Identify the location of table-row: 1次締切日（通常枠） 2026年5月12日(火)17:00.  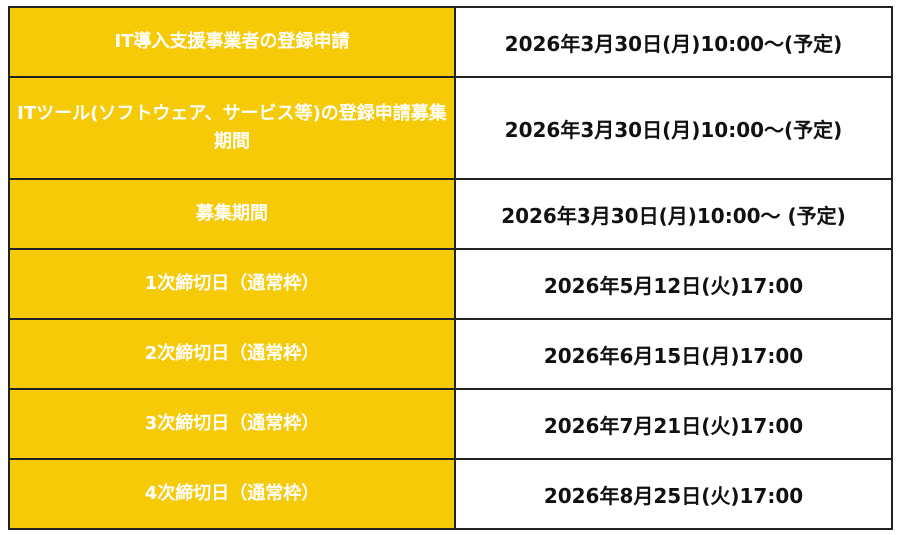
(450, 284).